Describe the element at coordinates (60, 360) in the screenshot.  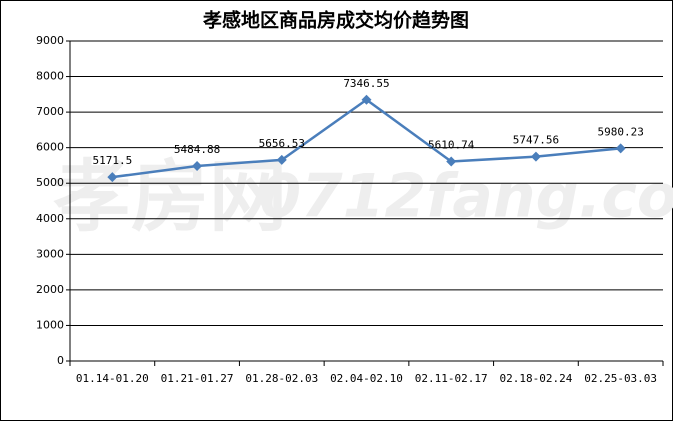
I see `y-tick-label: 0` at that location.